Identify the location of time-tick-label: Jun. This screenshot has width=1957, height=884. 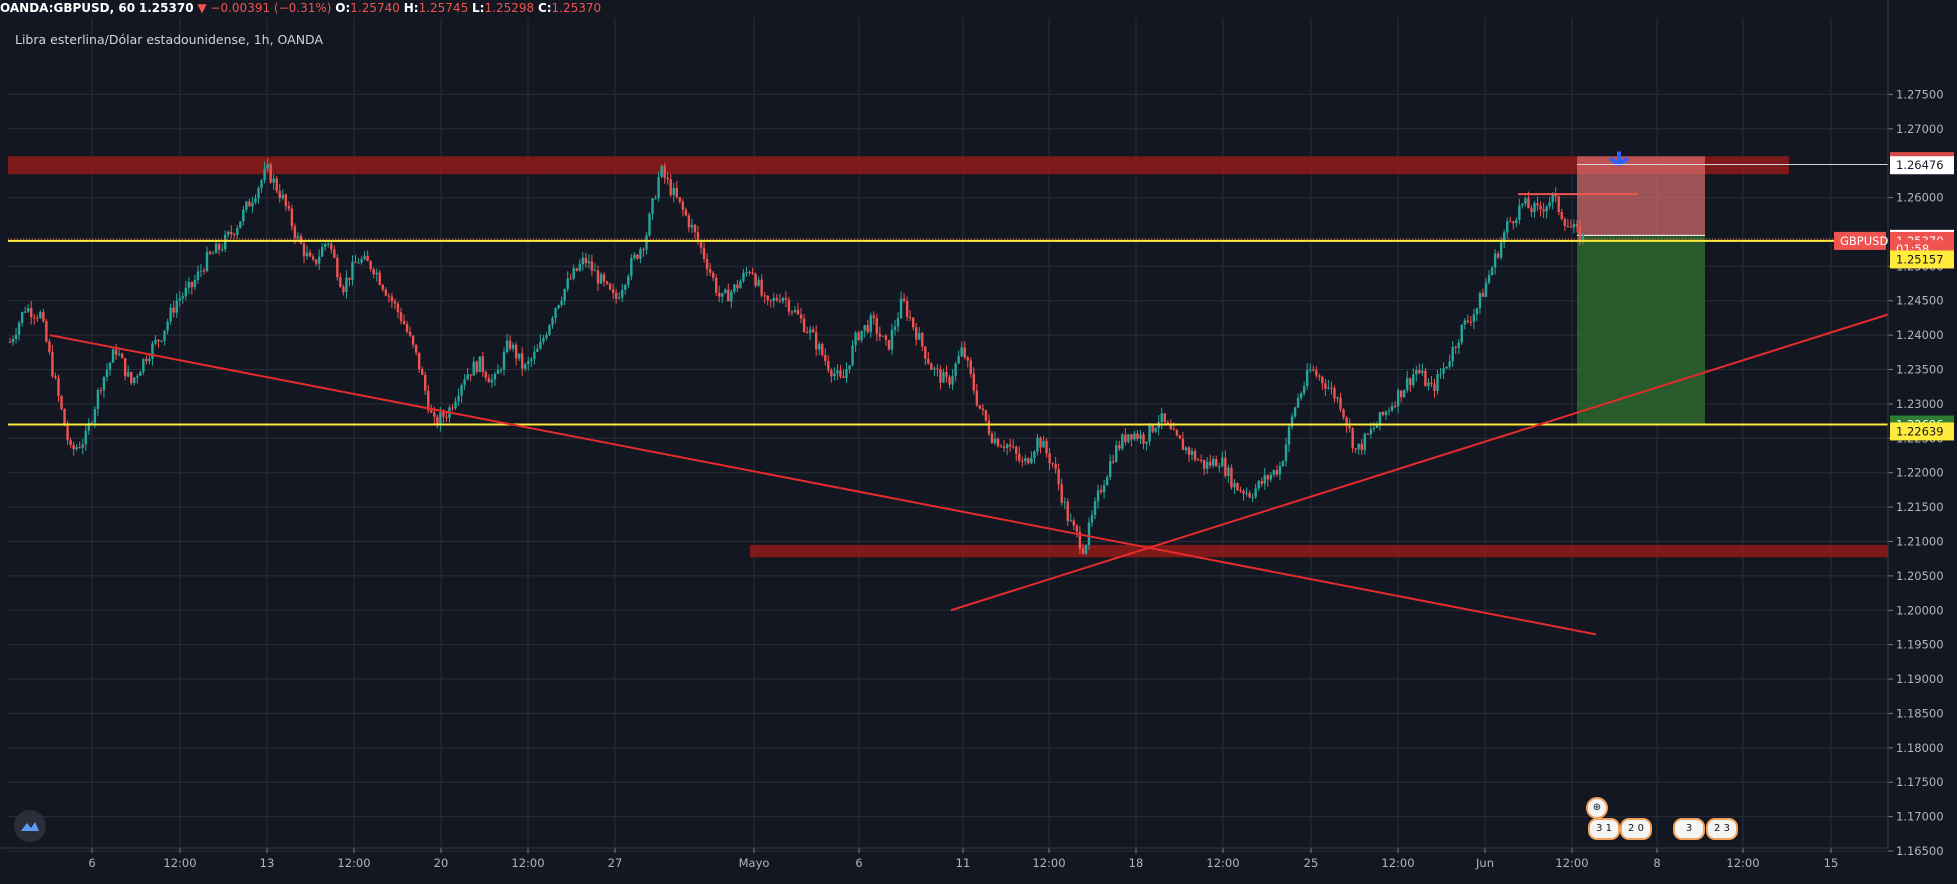
(1484, 863).